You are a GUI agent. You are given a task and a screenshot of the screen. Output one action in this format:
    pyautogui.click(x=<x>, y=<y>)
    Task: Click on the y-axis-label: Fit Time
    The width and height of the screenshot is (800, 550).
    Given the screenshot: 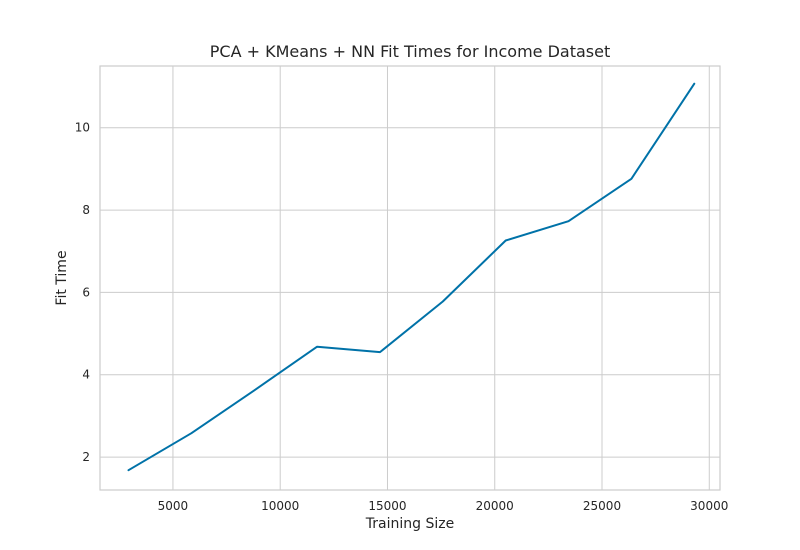 What is the action you would take?
    pyautogui.click(x=62, y=277)
    